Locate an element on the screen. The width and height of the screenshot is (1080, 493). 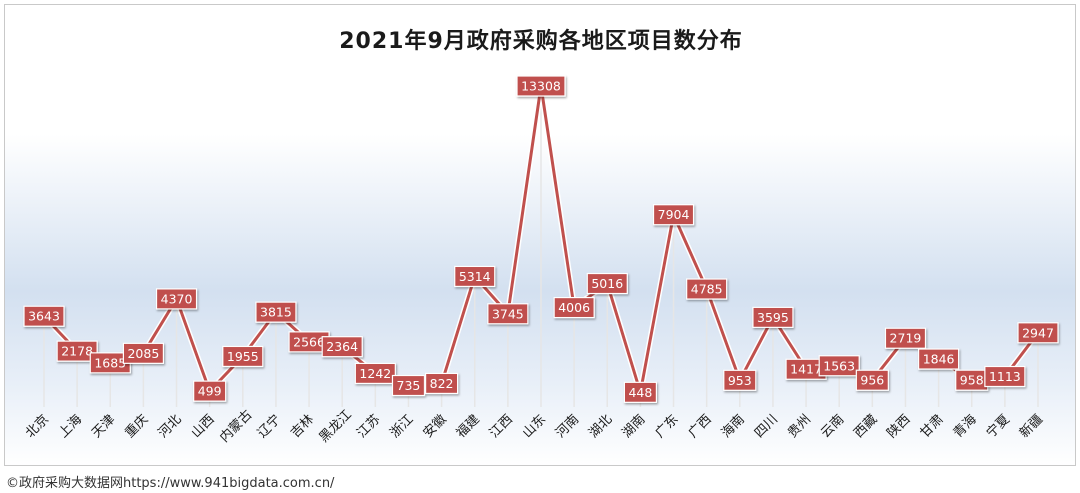
data-label-text: 3595 is located at coordinates (773, 317).